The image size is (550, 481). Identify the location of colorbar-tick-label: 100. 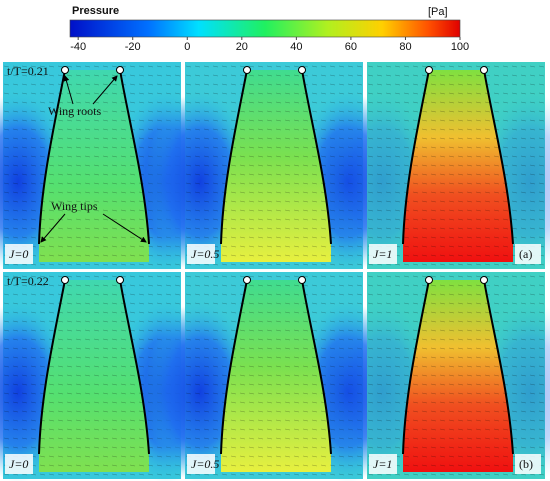
(460, 47).